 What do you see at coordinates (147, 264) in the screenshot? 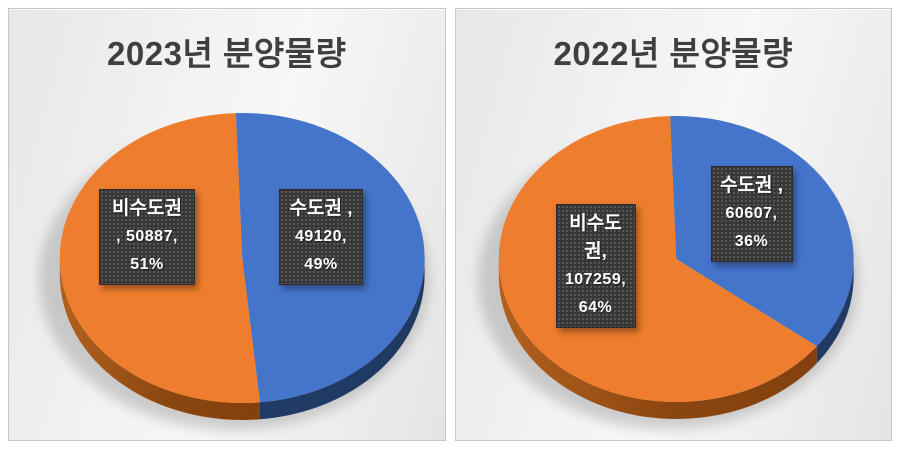
I see `label-line: 51%` at bounding box center [147, 264].